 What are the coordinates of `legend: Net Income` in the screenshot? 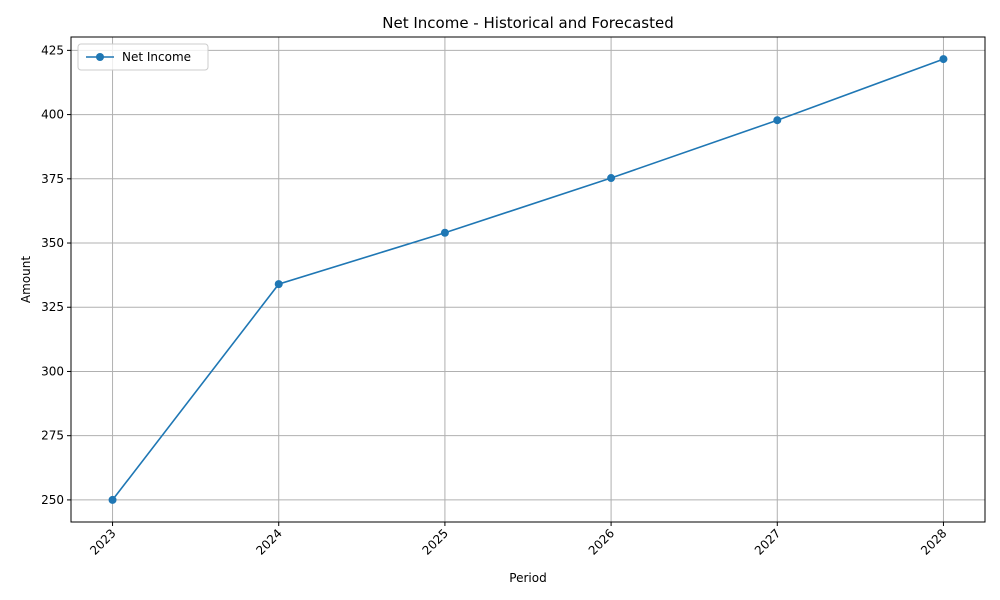 It's located at (143, 57).